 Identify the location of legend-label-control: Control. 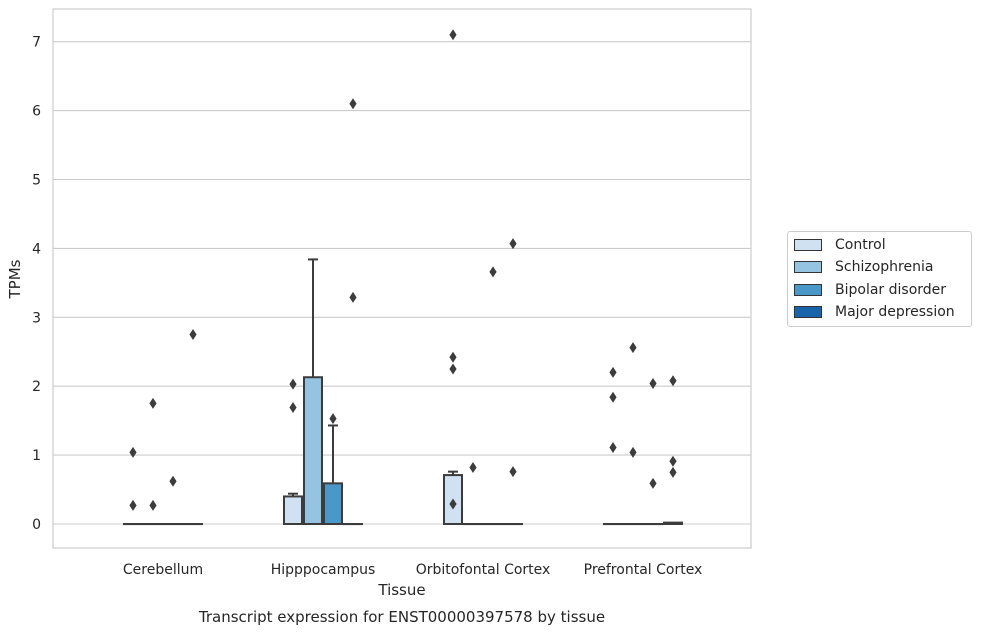
(860, 245).